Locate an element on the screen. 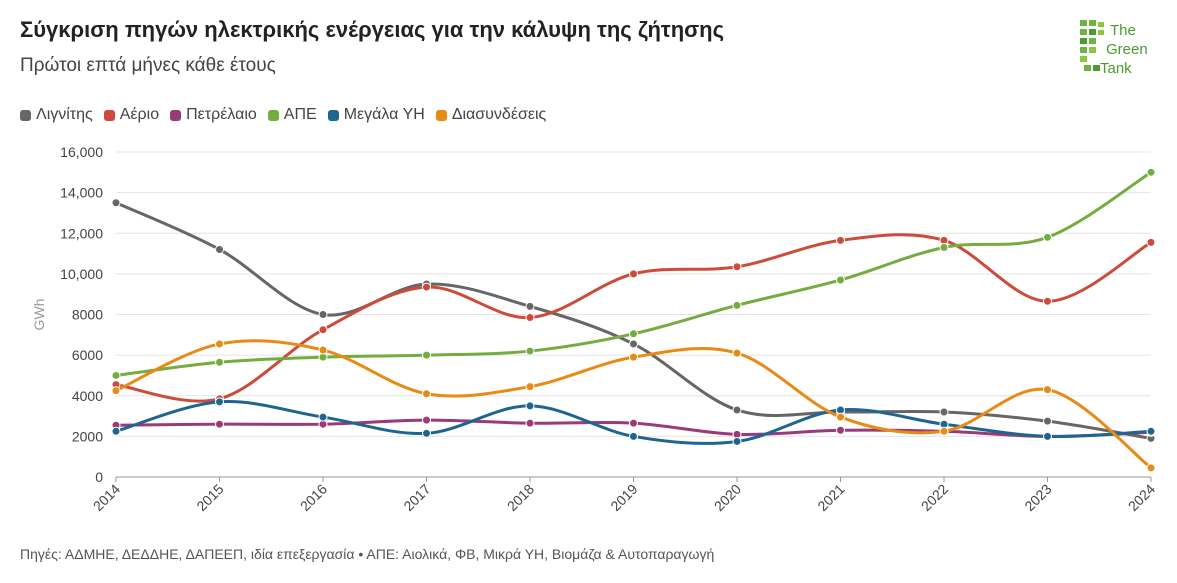  legend-label-large-hydro: Μεγάλα ΥΗ is located at coordinates (384, 114).